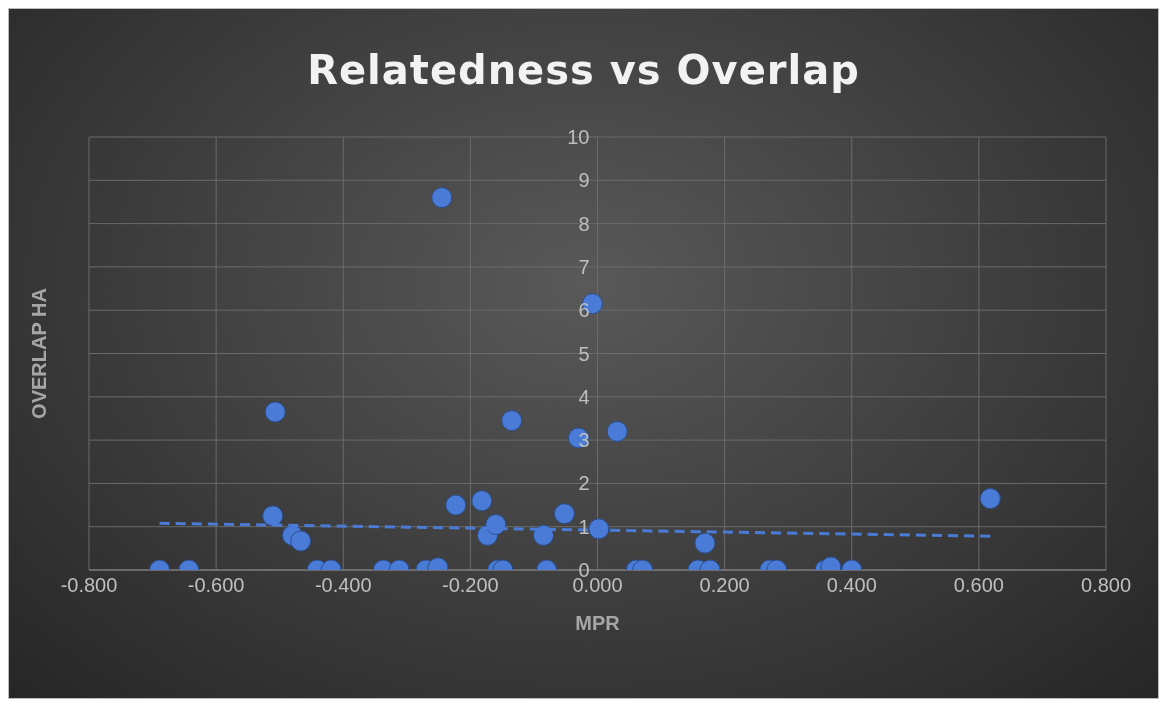 The image size is (1165, 705). Describe the element at coordinates (584, 223) in the screenshot. I see `y-tick-label: 8` at that location.